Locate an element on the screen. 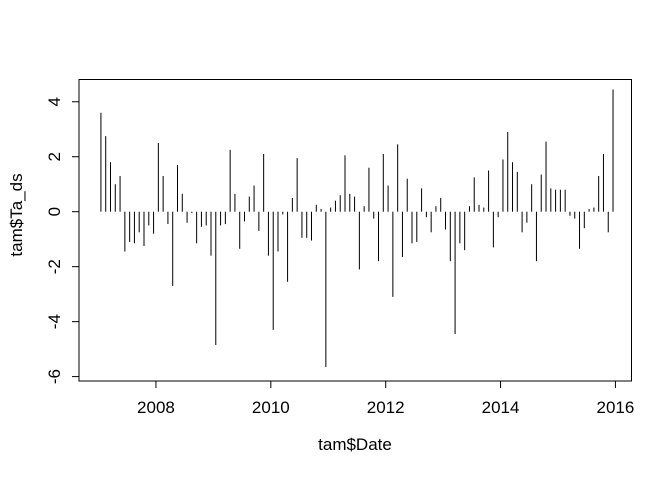 This screenshot has height=480, width=672. y-tick-label: 0 is located at coordinates (54, 211).